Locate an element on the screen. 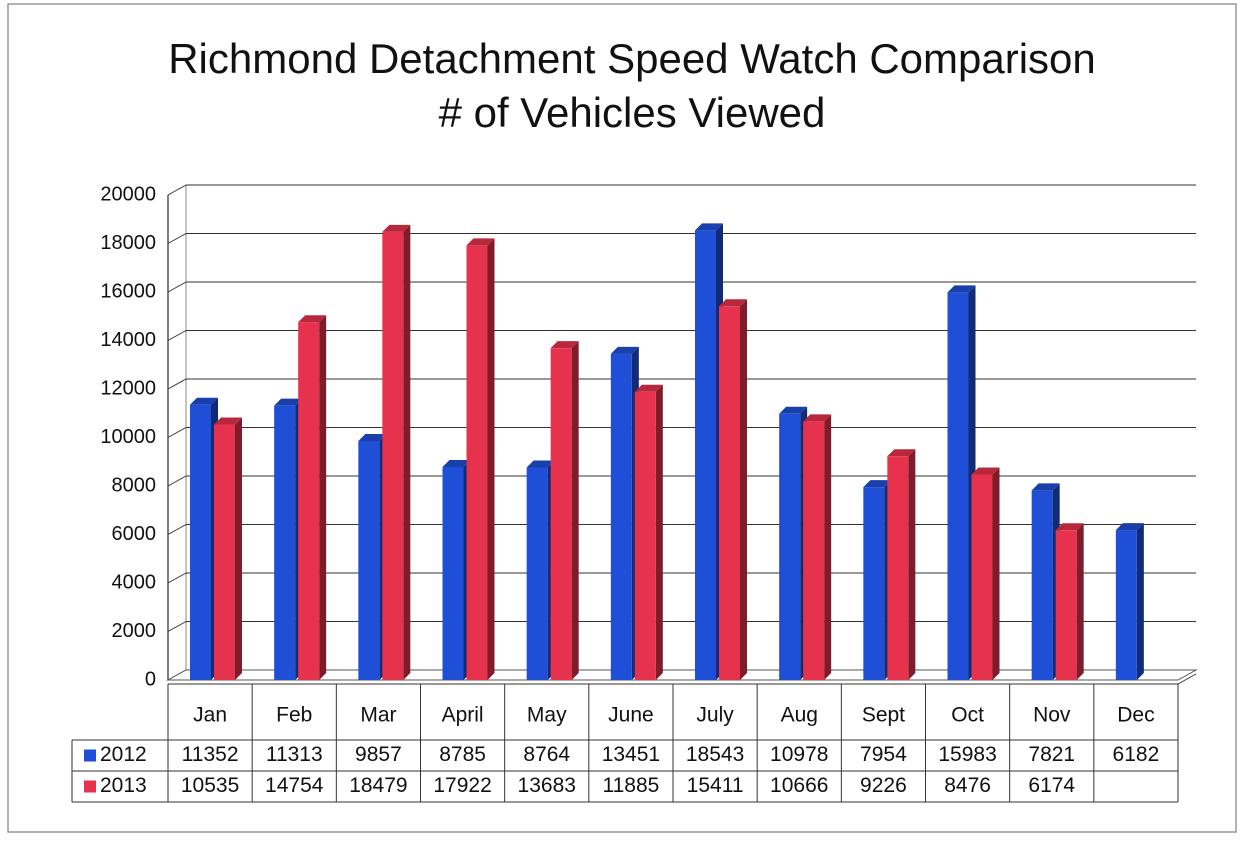 The height and width of the screenshot is (841, 1244). data-label: 10666 is located at coordinates (799, 785).